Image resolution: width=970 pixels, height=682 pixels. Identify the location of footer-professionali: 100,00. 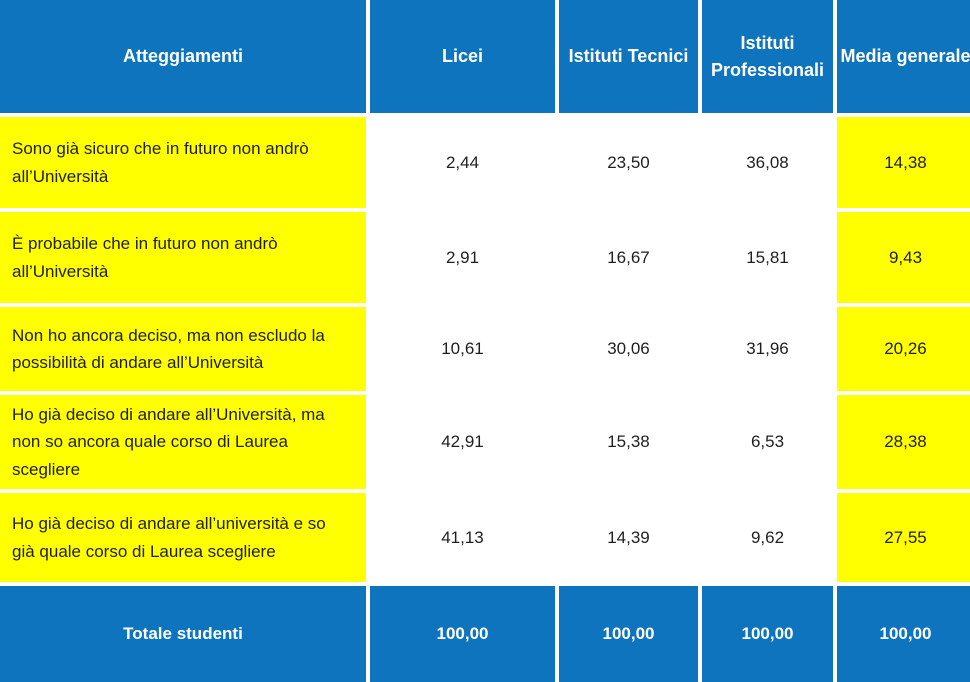
(767, 634).